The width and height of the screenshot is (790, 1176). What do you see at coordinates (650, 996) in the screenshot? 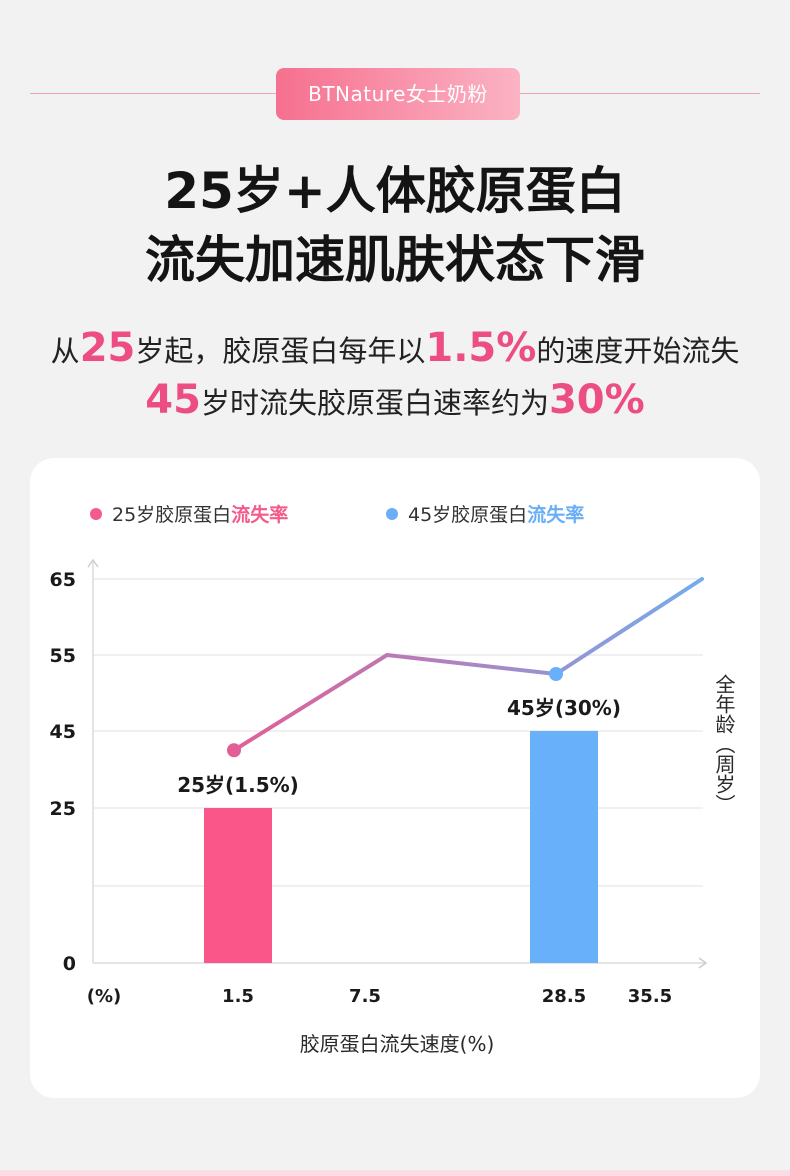
I see `x-tick-label: 35.5` at bounding box center [650, 996].